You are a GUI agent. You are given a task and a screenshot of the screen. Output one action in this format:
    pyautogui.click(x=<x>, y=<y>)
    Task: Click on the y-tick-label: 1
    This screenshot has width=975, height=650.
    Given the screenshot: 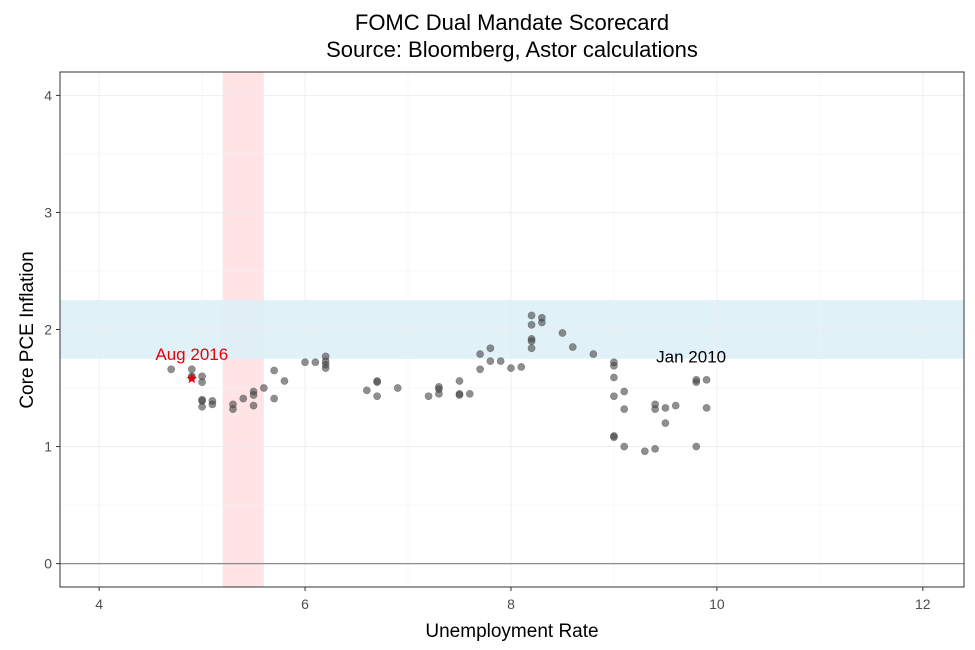 What is the action you would take?
    pyautogui.click(x=48, y=447)
    